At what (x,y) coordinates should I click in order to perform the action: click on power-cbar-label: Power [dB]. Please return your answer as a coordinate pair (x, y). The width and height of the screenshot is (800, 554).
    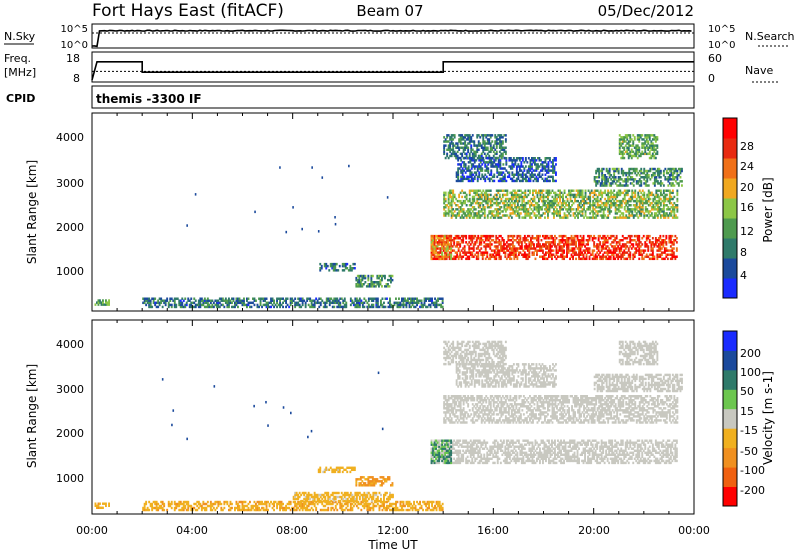
    Looking at the image, I should click on (768, 209).